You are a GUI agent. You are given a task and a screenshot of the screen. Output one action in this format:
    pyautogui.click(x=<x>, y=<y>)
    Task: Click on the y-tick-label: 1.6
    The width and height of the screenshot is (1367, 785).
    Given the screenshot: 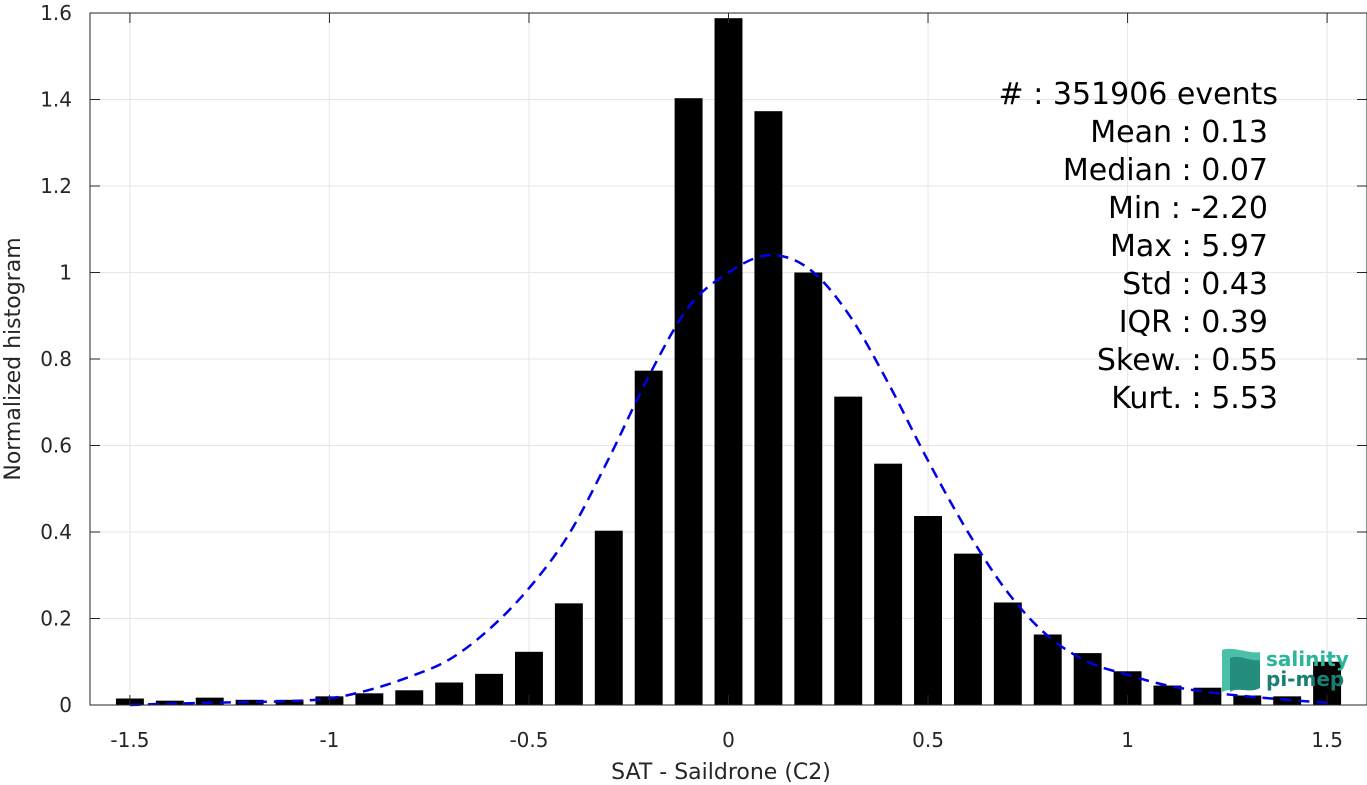 What is the action you would take?
    pyautogui.click(x=56, y=13)
    